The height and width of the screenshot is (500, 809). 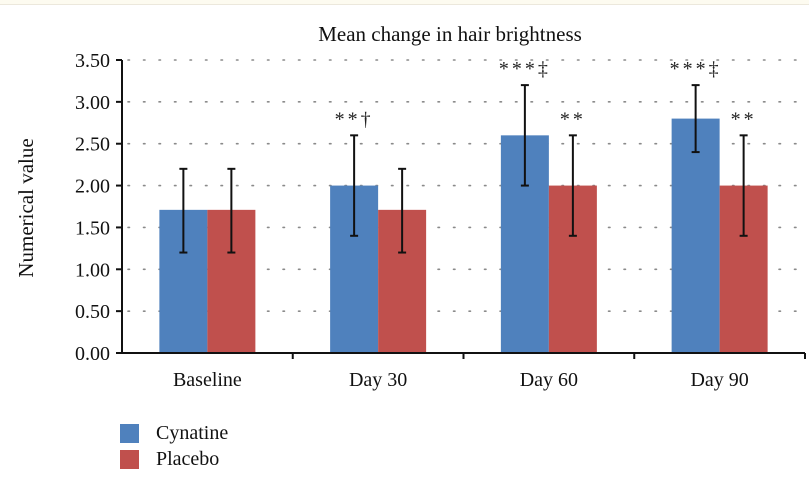 What do you see at coordinates (92, 103) in the screenshot?
I see `y-tick-label: 3.00` at bounding box center [92, 103].